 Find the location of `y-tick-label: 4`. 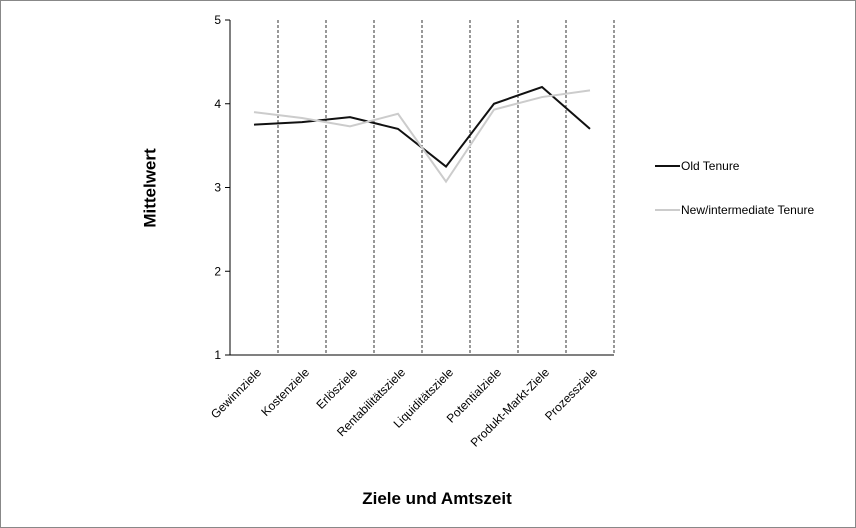

y-tick-label: 4 is located at coordinates (217, 104).